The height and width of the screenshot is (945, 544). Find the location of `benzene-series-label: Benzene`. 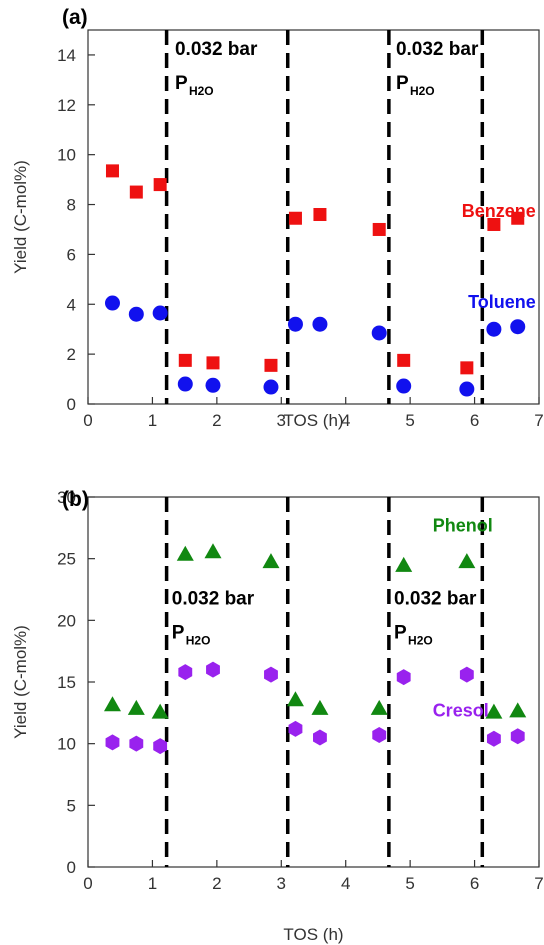

benzene-series-label: Benzene is located at coordinates (499, 211).